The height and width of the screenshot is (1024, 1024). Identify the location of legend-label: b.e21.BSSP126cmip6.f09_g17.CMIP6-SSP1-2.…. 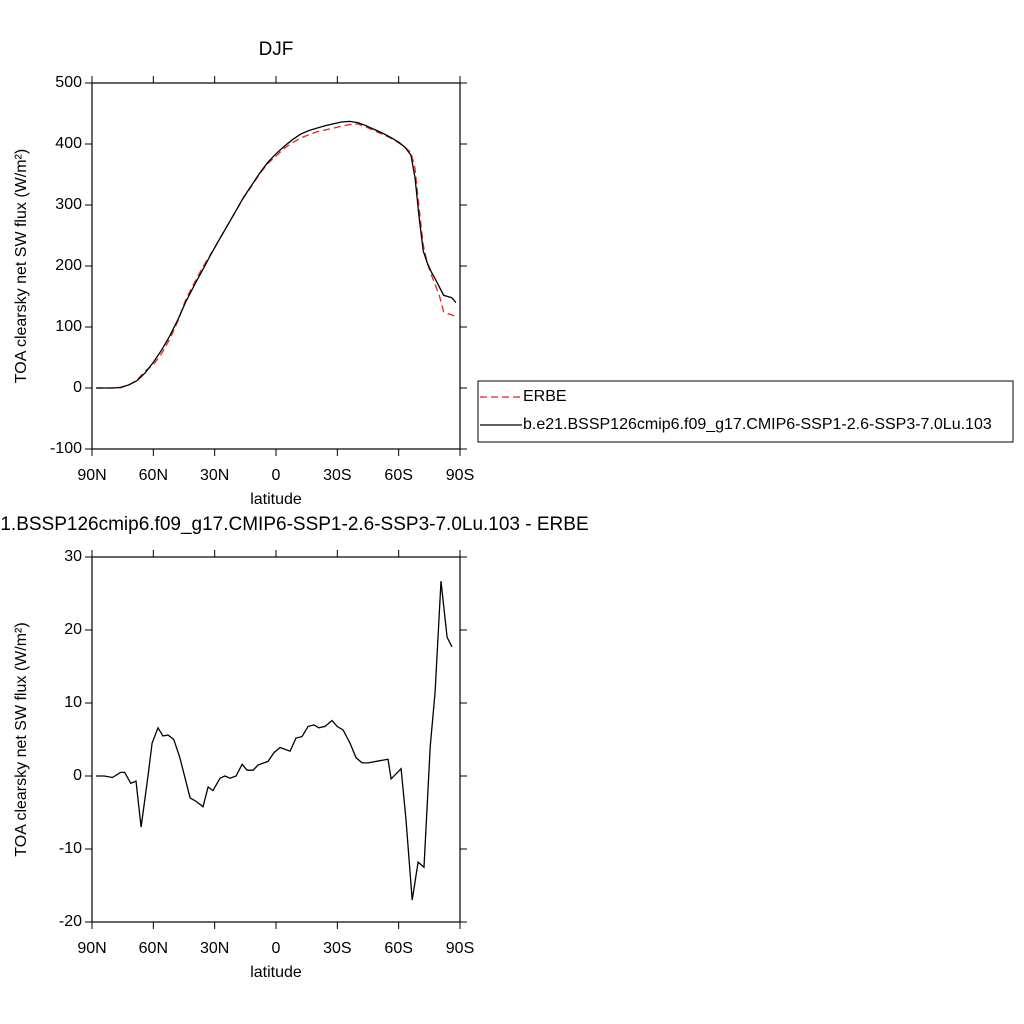
(757, 424).